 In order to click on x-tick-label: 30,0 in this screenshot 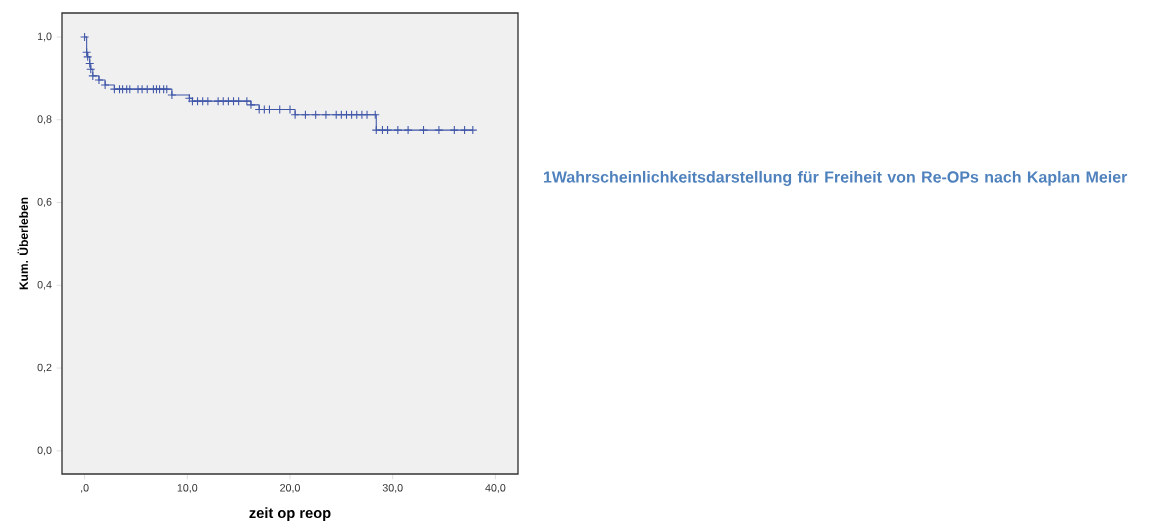, I will do `click(392, 488)`.